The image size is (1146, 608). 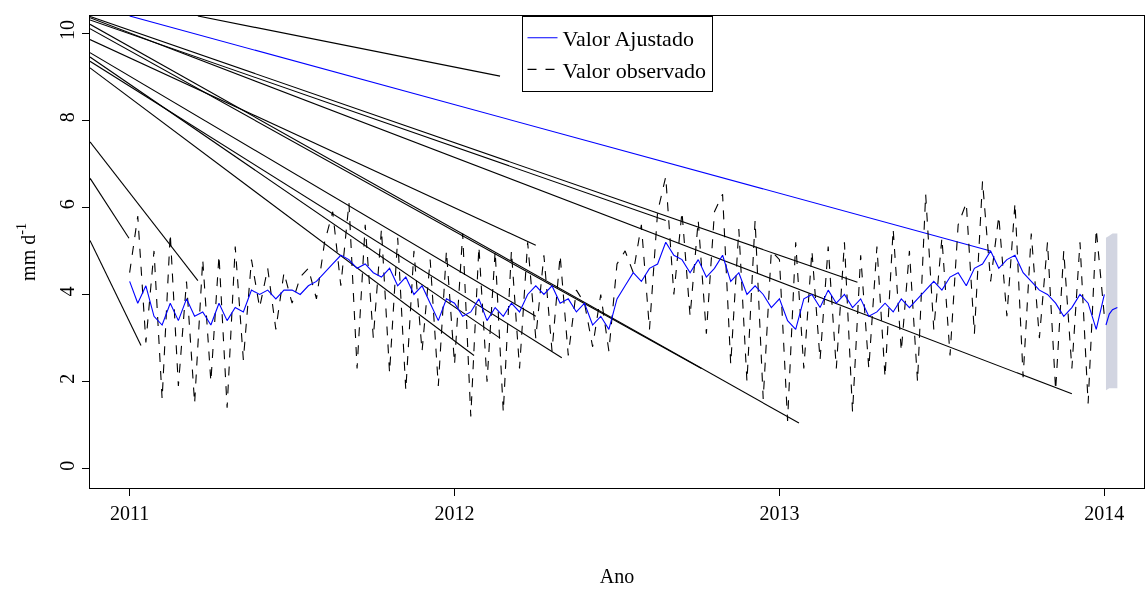 I want to click on y-tick-label: 0, so click(x=67, y=465).